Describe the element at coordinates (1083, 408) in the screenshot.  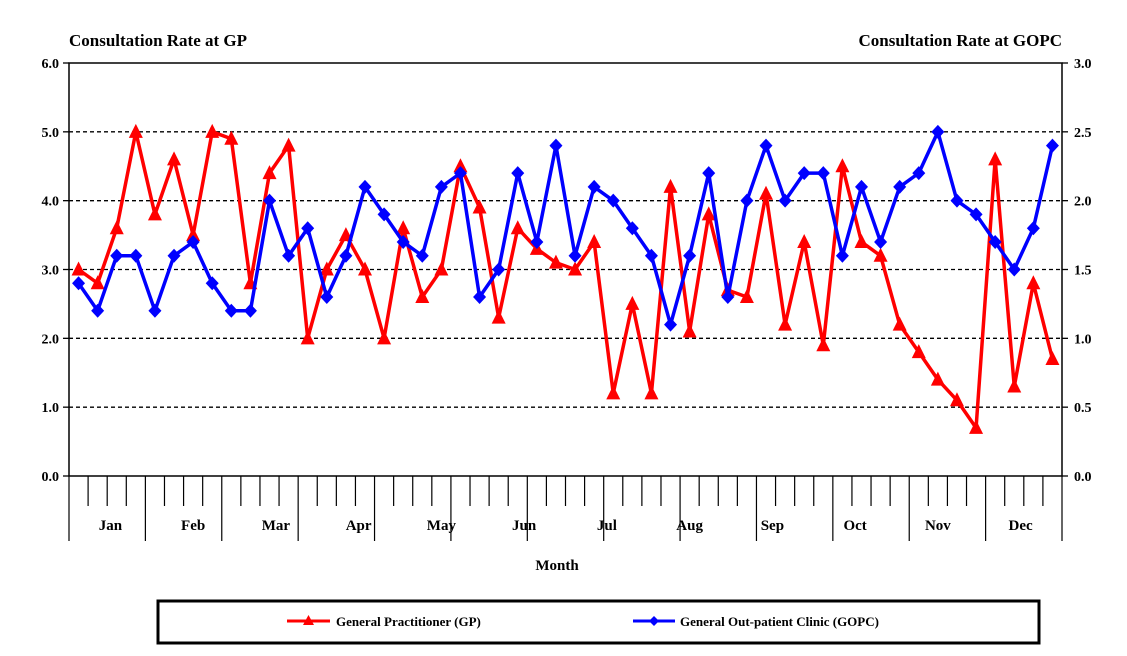
I see `right-tick-label: 0.5` at that location.